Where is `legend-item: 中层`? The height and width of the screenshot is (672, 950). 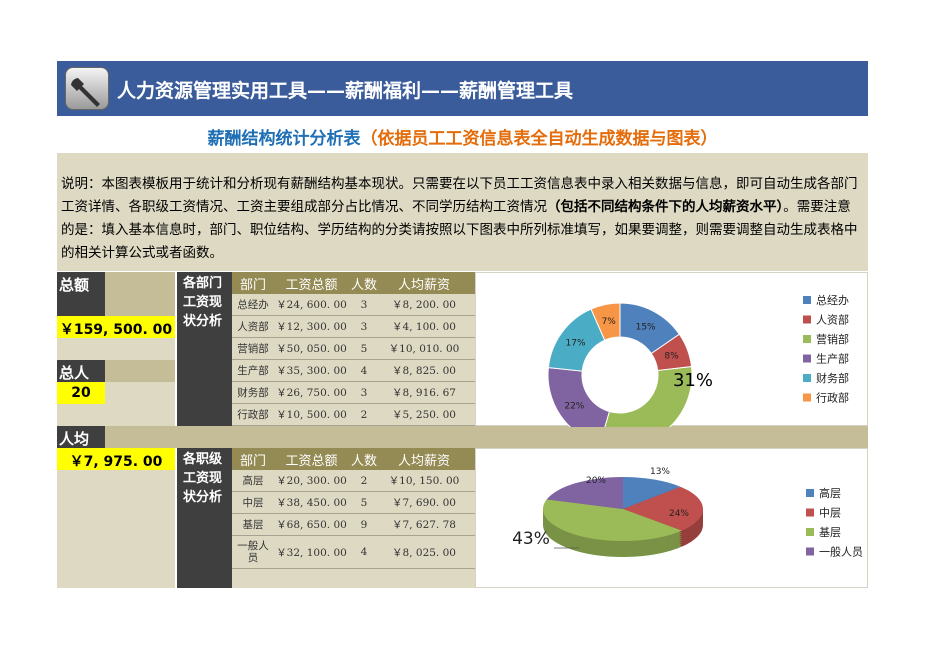
legend-item: 中层 is located at coordinates (830, 513).